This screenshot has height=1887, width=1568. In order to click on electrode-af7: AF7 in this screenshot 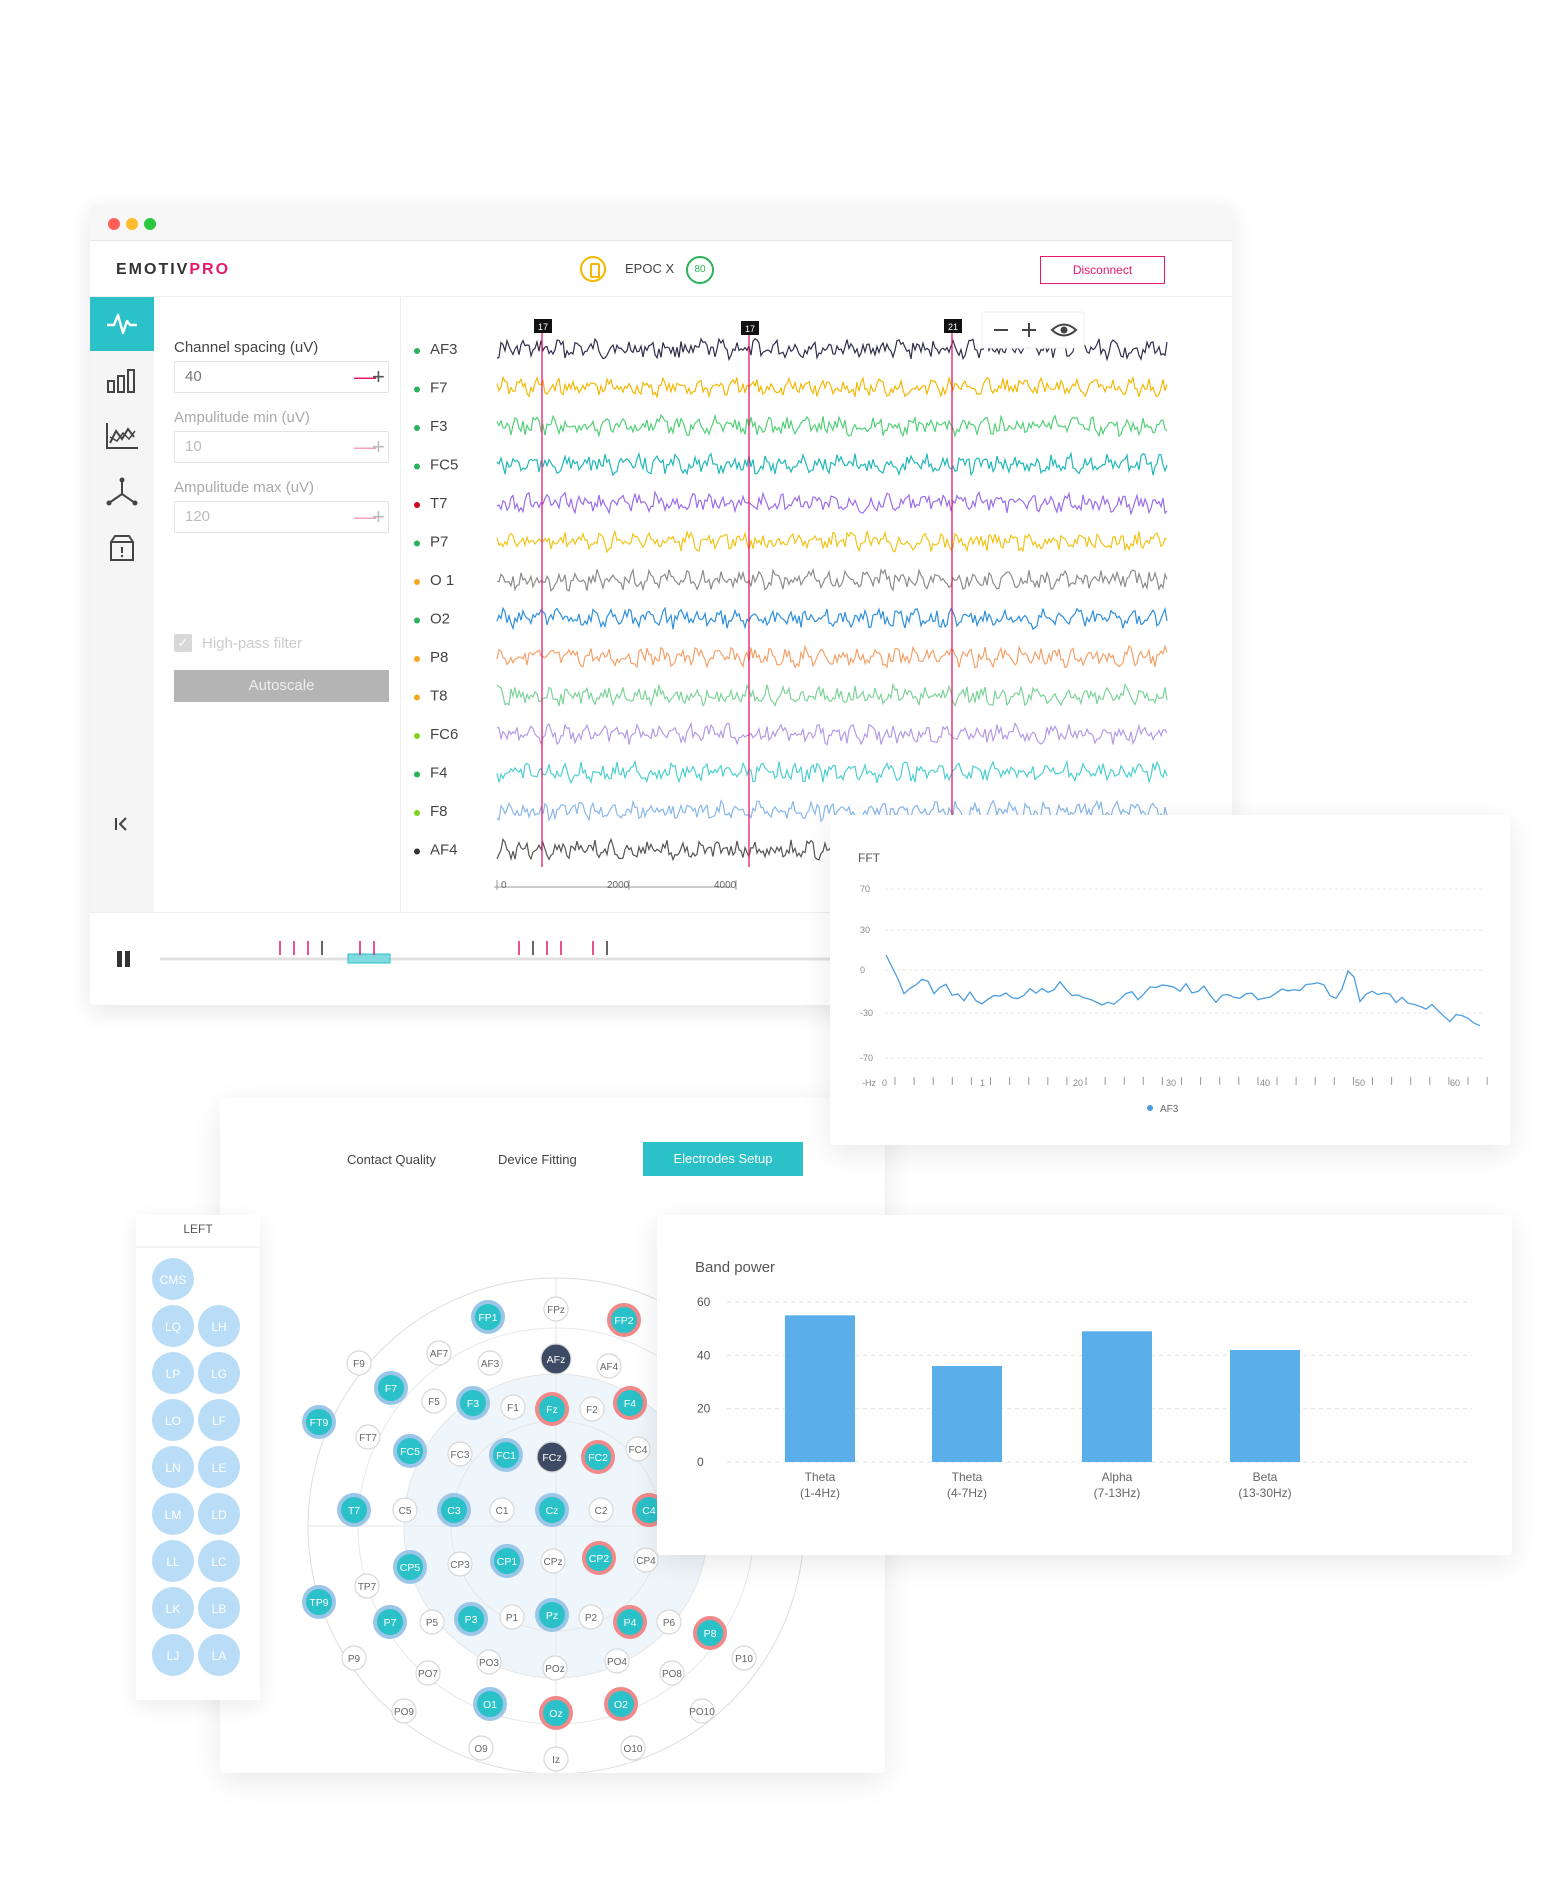, I will do `click(439, 1353)`.